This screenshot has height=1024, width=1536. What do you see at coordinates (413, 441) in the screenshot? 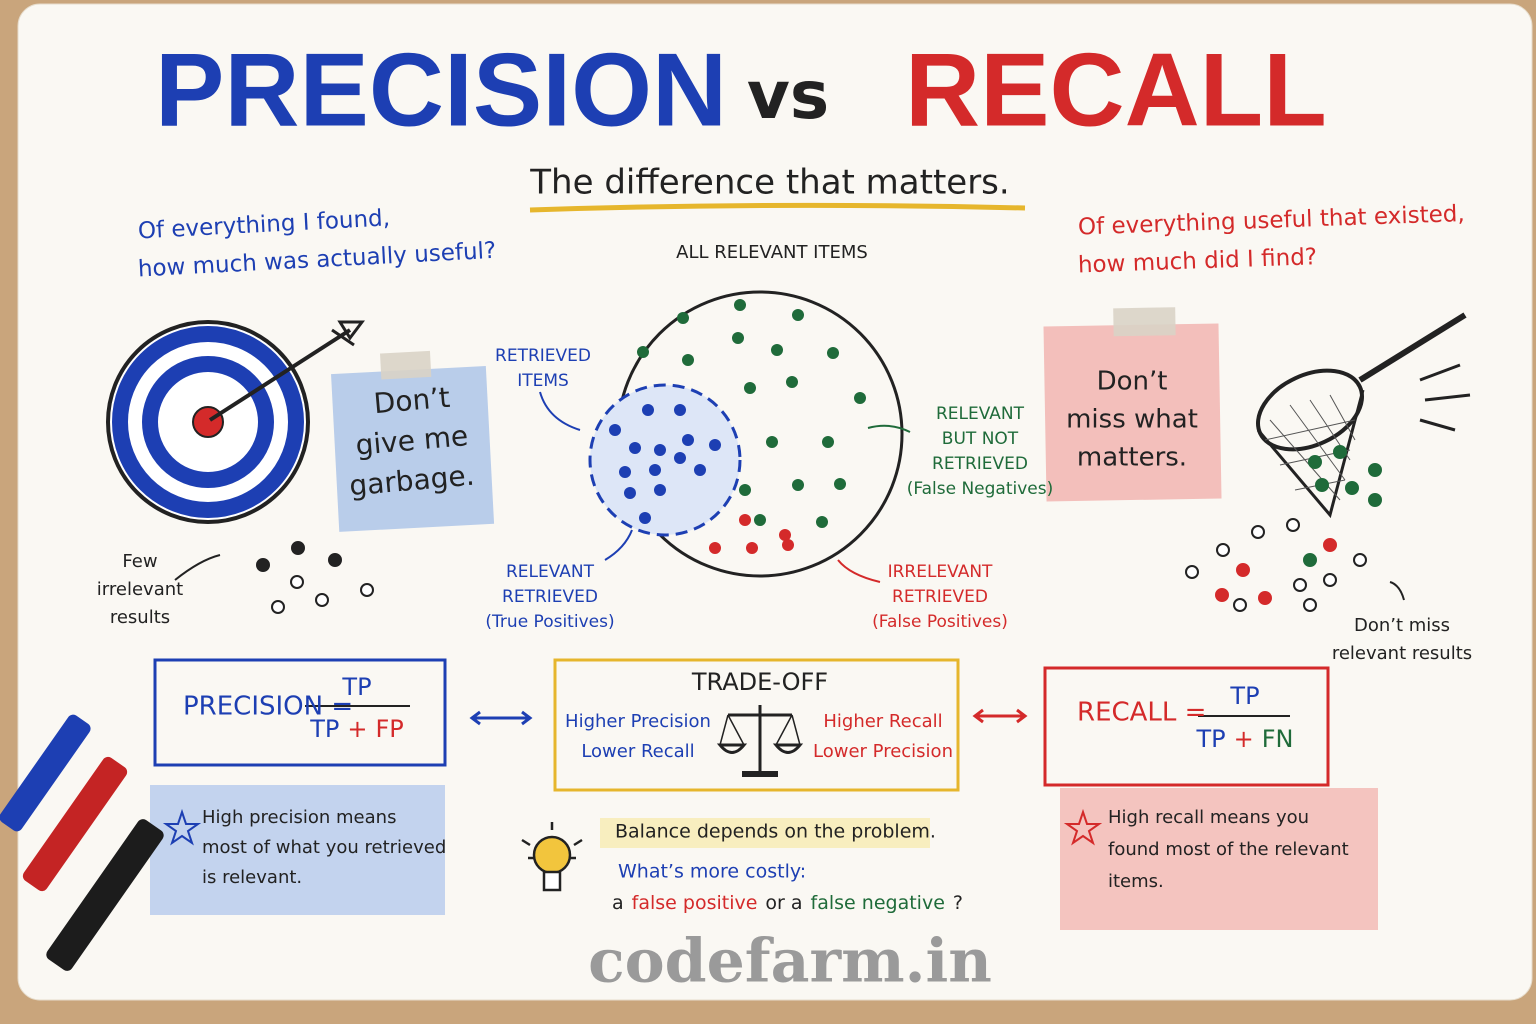
I see `sticky-note-blue` at bounding box center [413, 441].